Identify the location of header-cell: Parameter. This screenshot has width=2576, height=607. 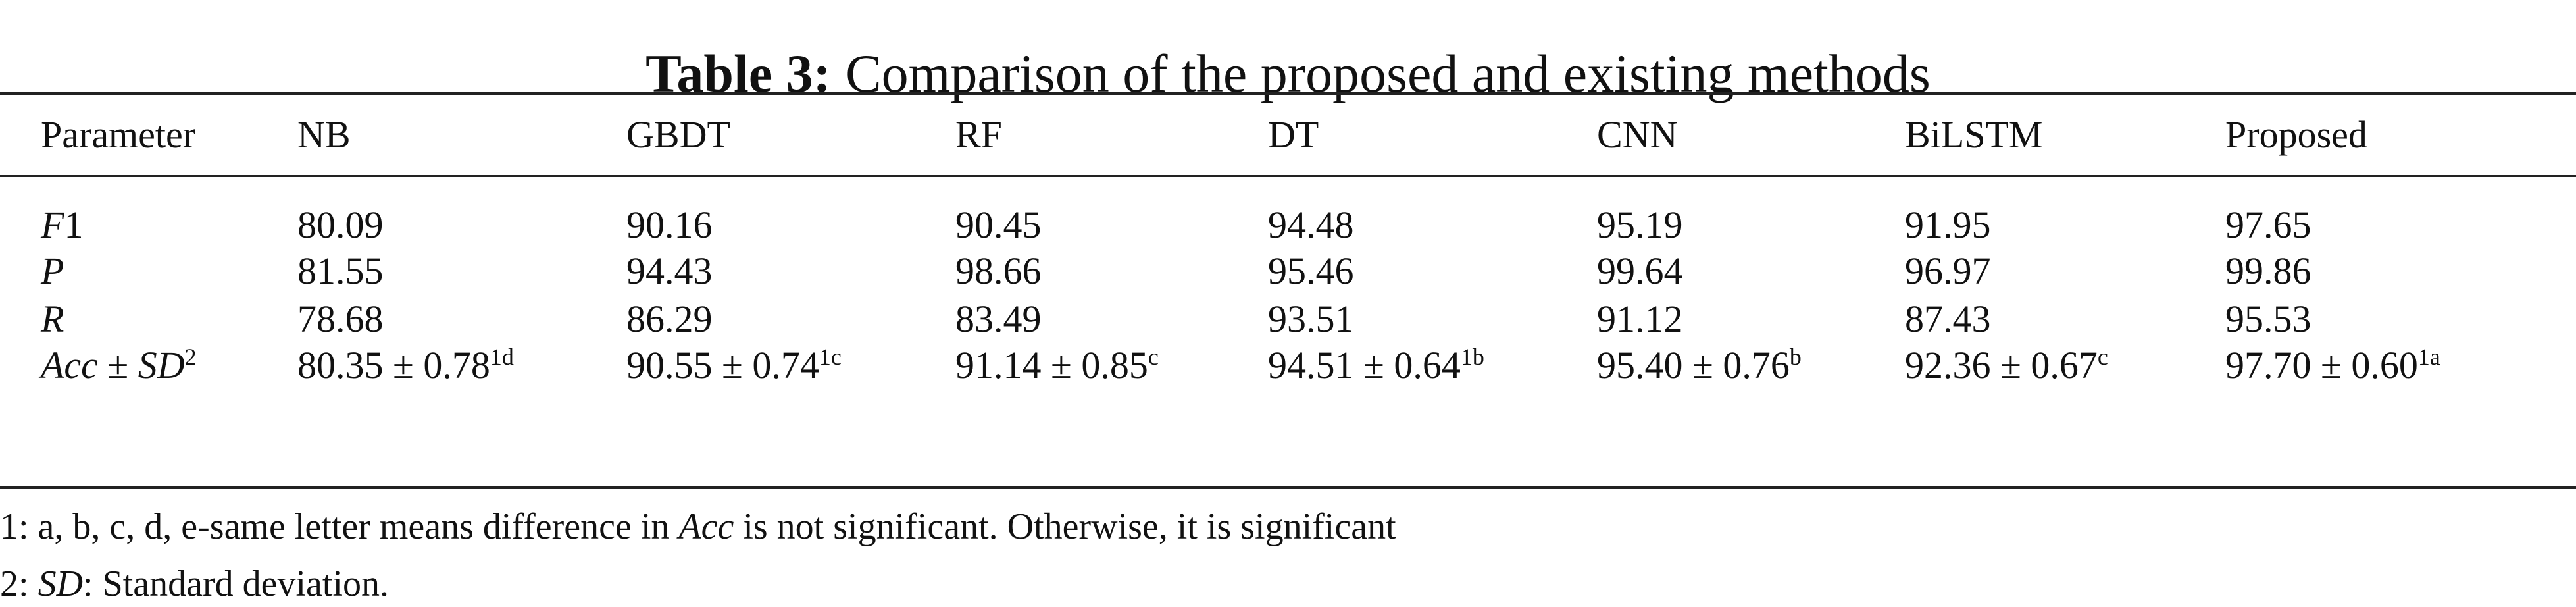
(119, 134).